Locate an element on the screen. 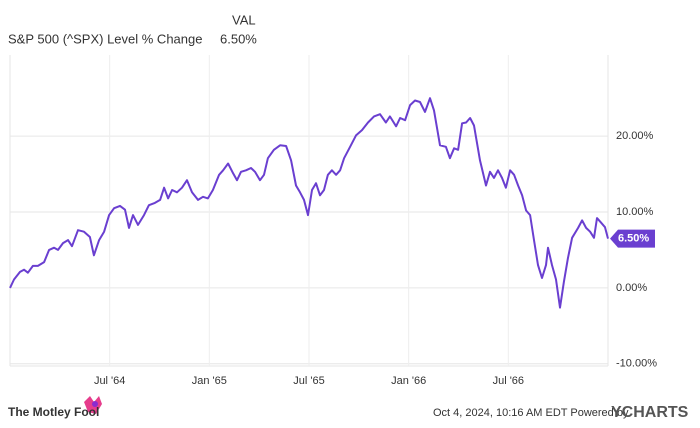  x-tick-label: Jan '66 is located at coordinates (408, 381).